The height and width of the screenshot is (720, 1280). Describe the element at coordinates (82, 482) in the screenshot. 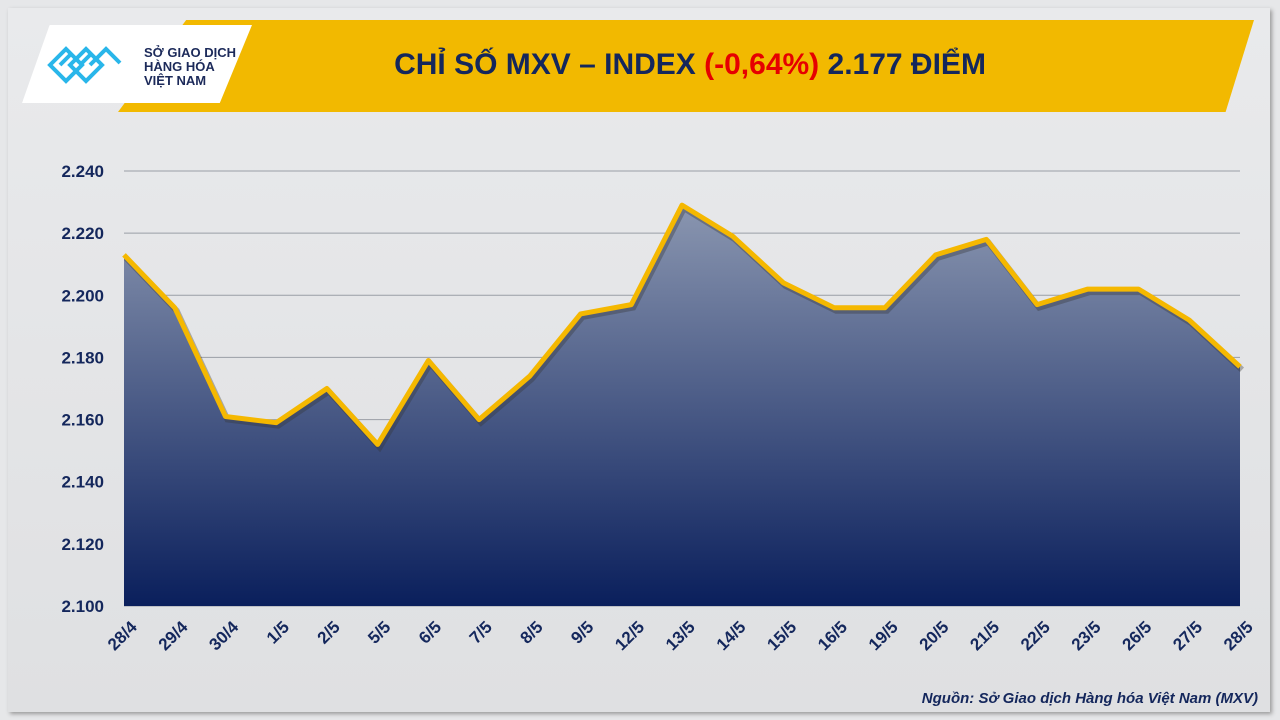

I see `y-tick-label: 2.140` at that location.